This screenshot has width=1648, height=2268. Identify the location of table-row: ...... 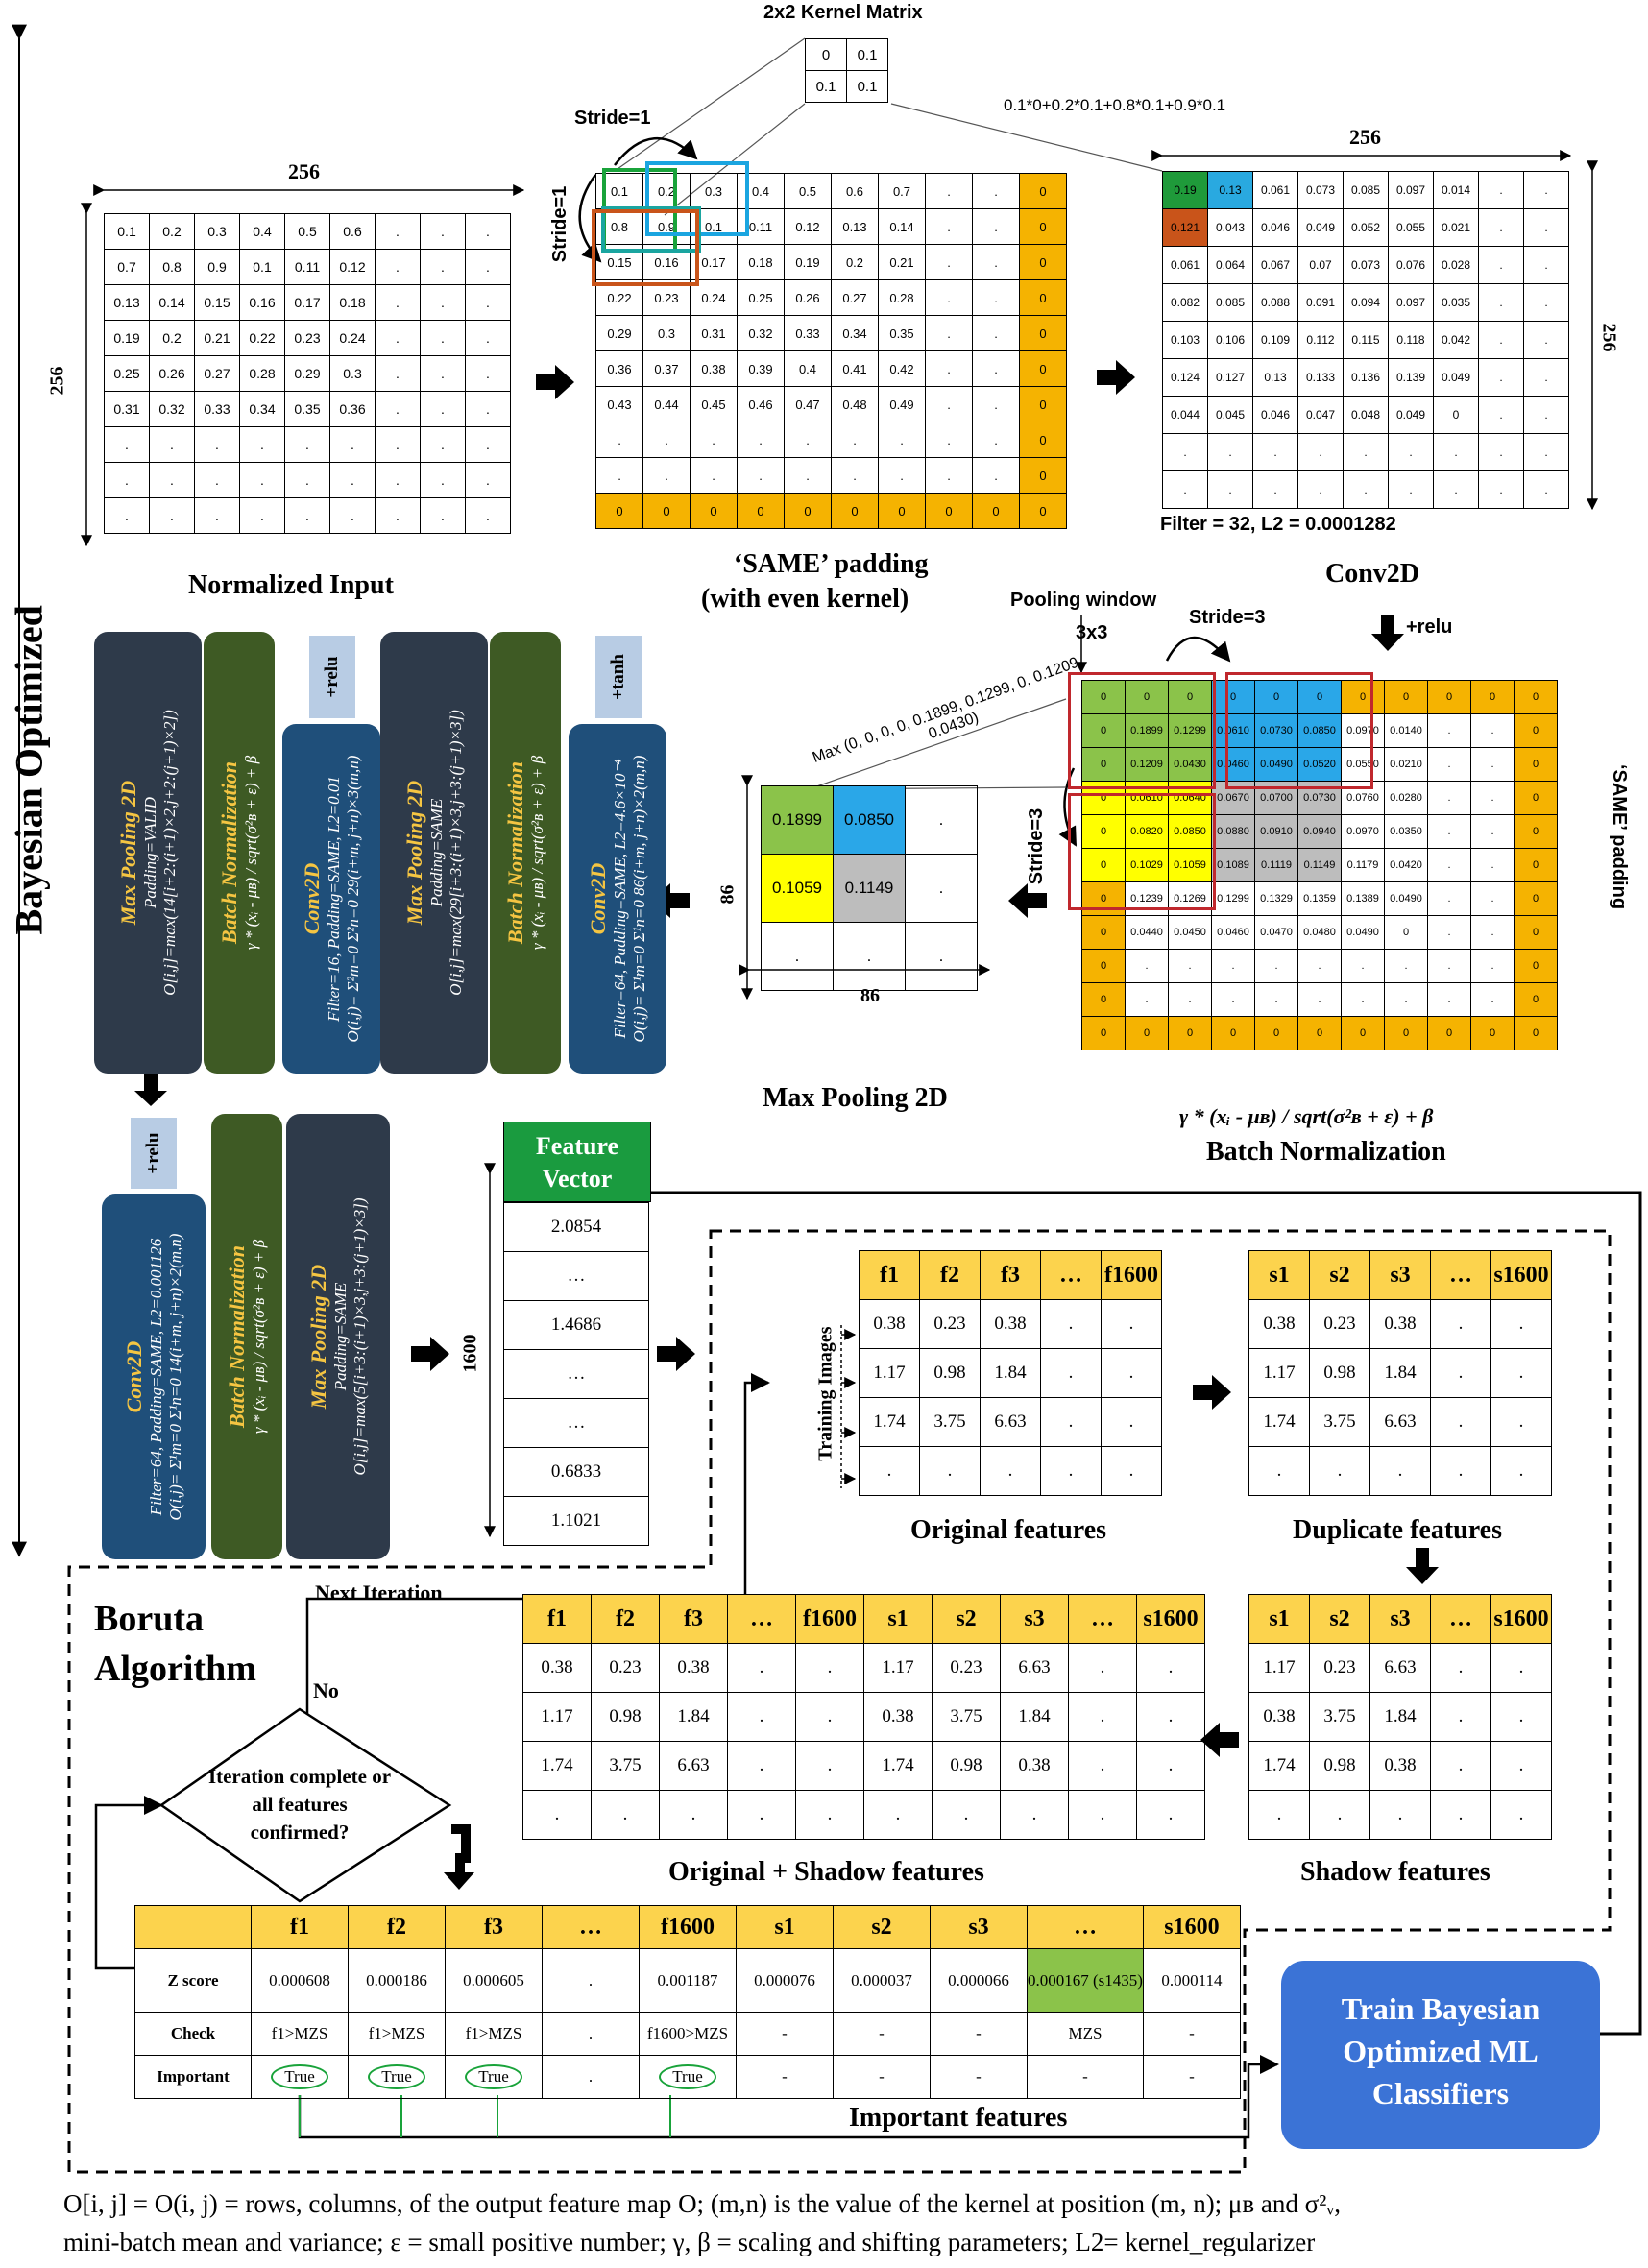
(1400, 1471).